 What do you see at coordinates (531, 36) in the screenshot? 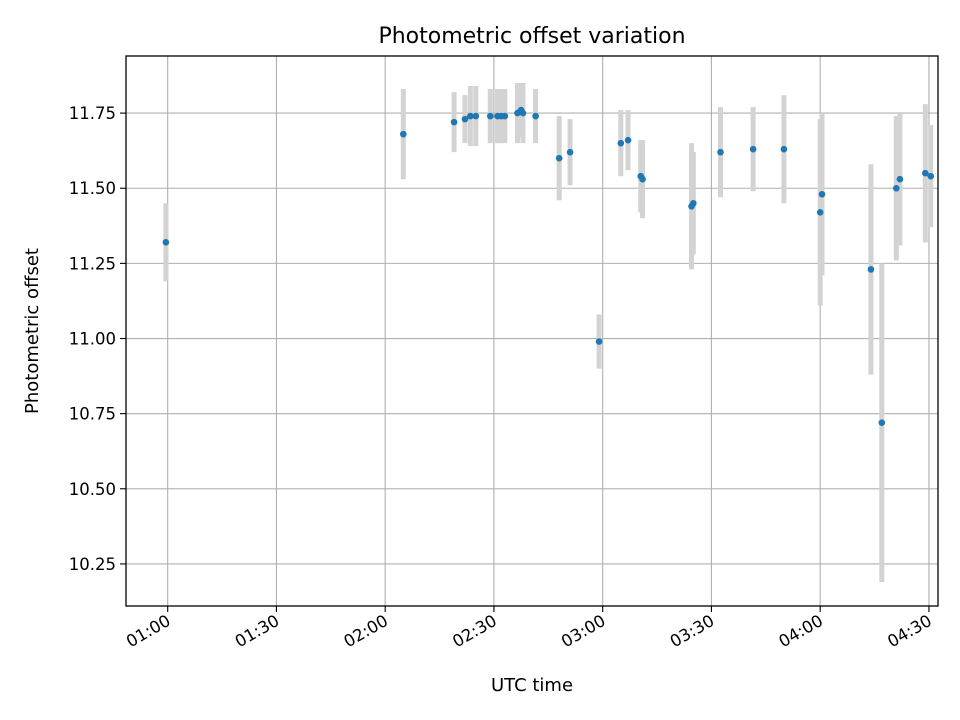
I see `chart-title: Photometric offset variation` at bounding box center [531, 36].